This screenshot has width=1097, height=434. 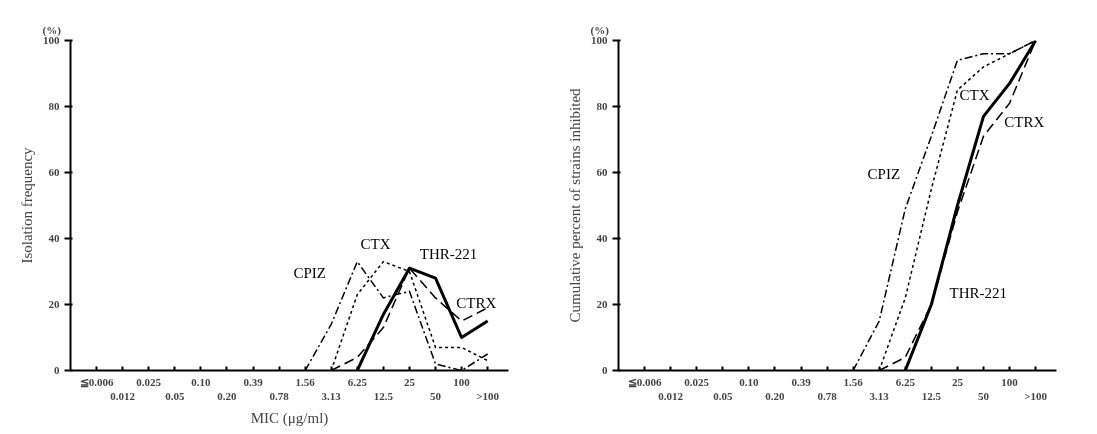 I want to click on y-axis-title: Cumulative percent of strains inhibited, so click(x=575, y=205).